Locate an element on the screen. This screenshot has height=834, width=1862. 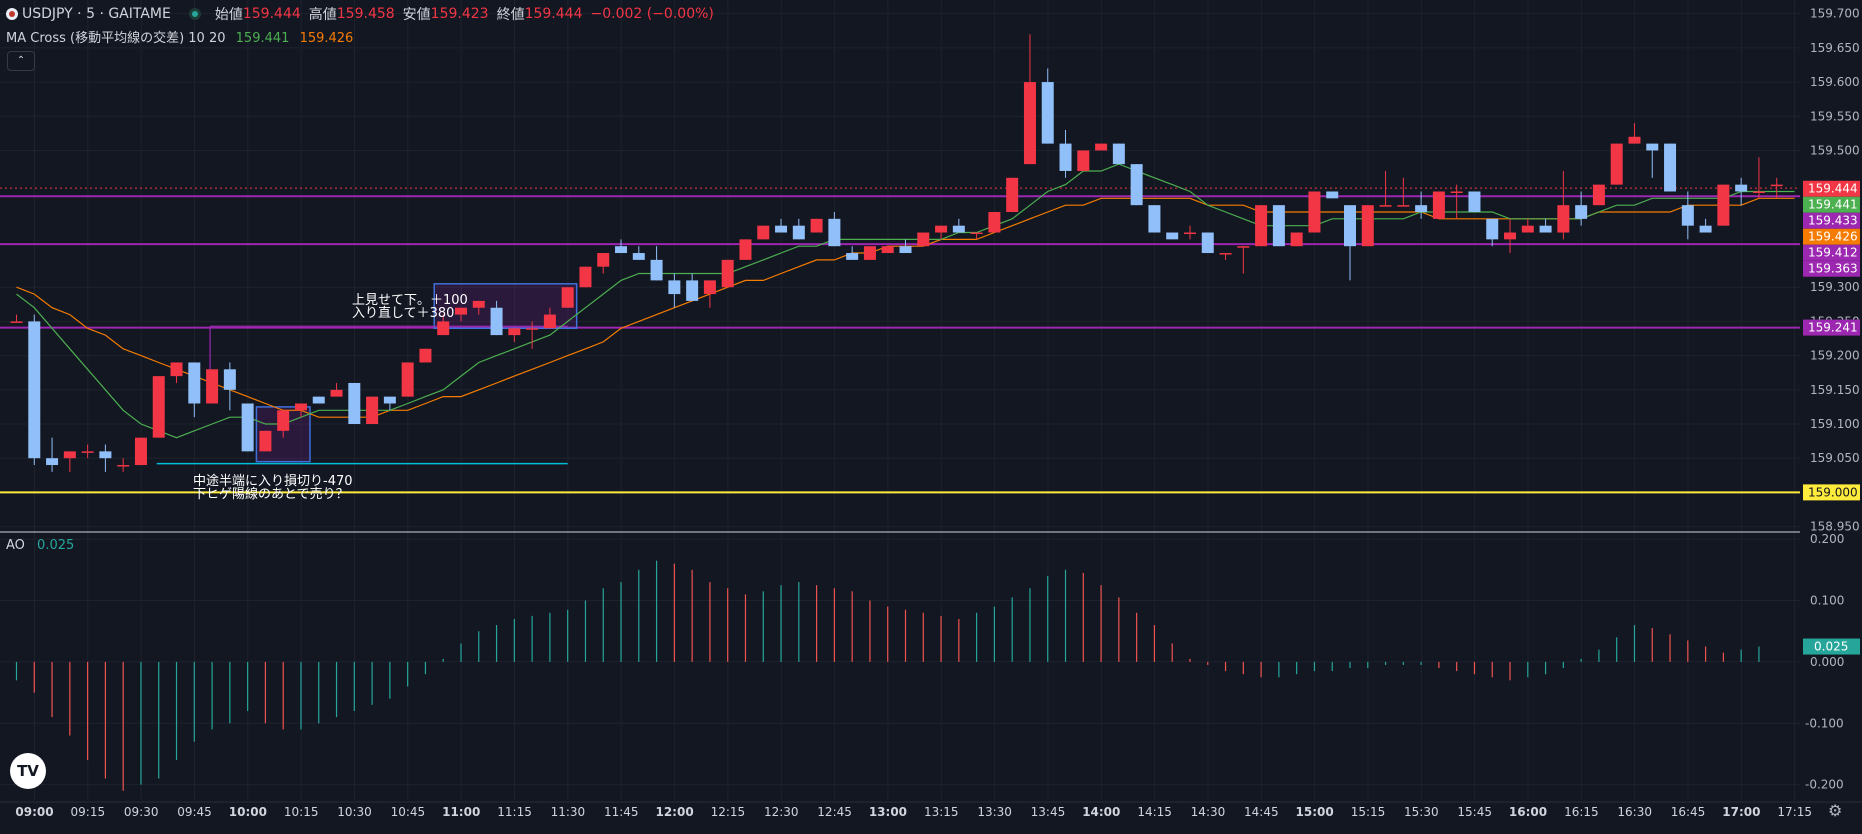
ao-legend: AO 0.025 is located at coordinates (40, 545).